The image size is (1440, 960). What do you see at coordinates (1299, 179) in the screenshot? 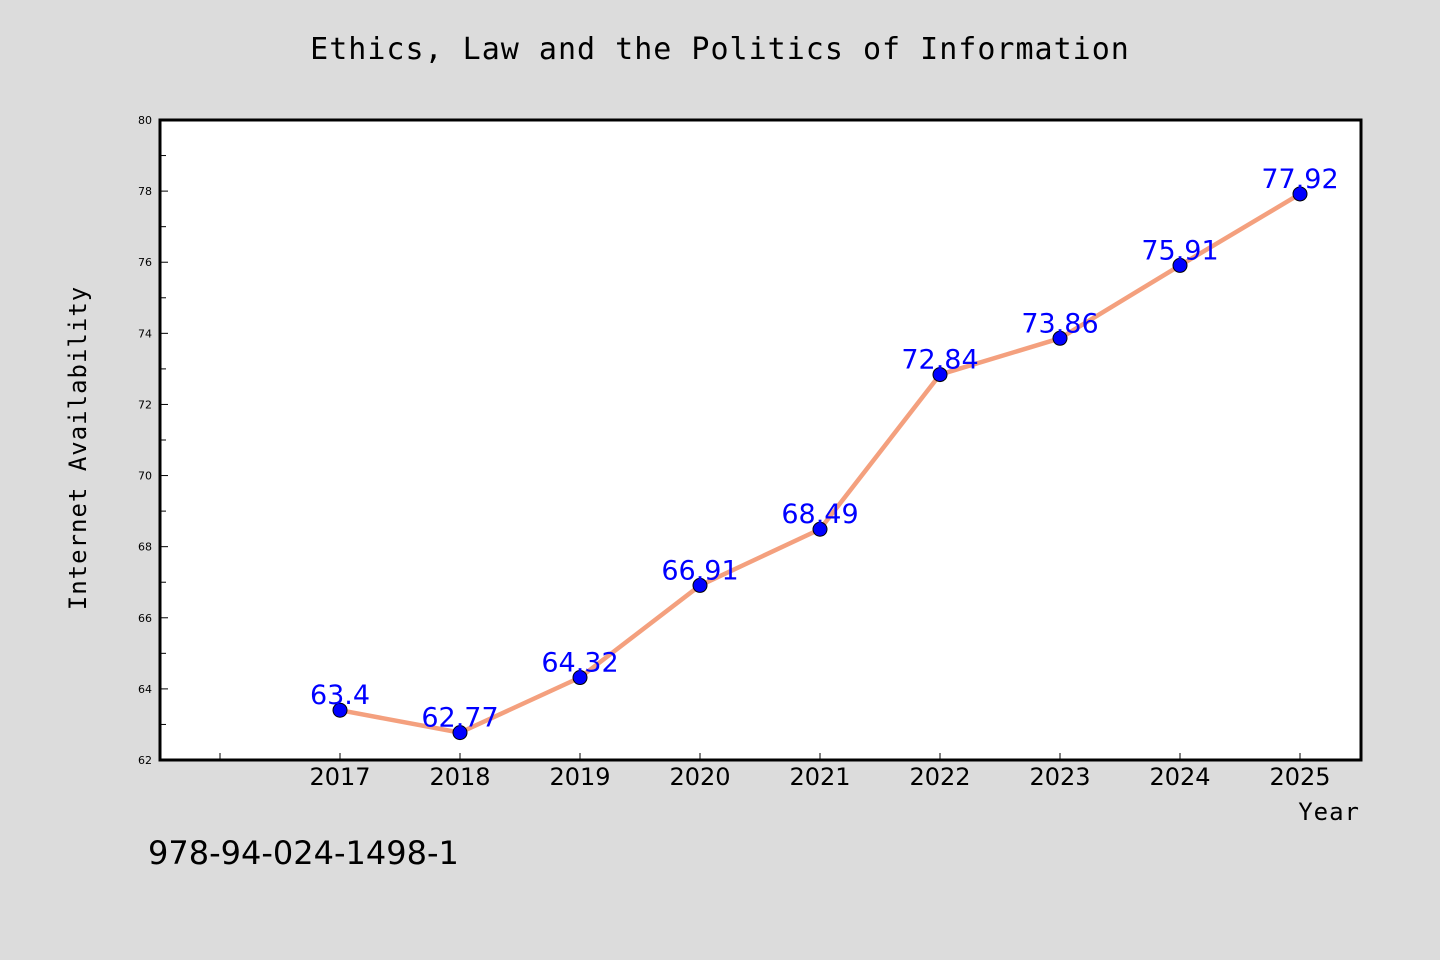
I see `data-label: 77.92` at bounding box center [1299, 179].